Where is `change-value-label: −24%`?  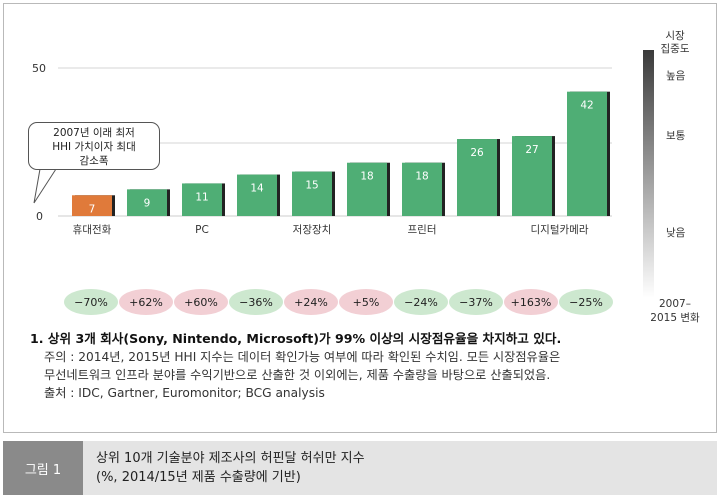
change-value-label: −24% is located at coordinates (421, 302).